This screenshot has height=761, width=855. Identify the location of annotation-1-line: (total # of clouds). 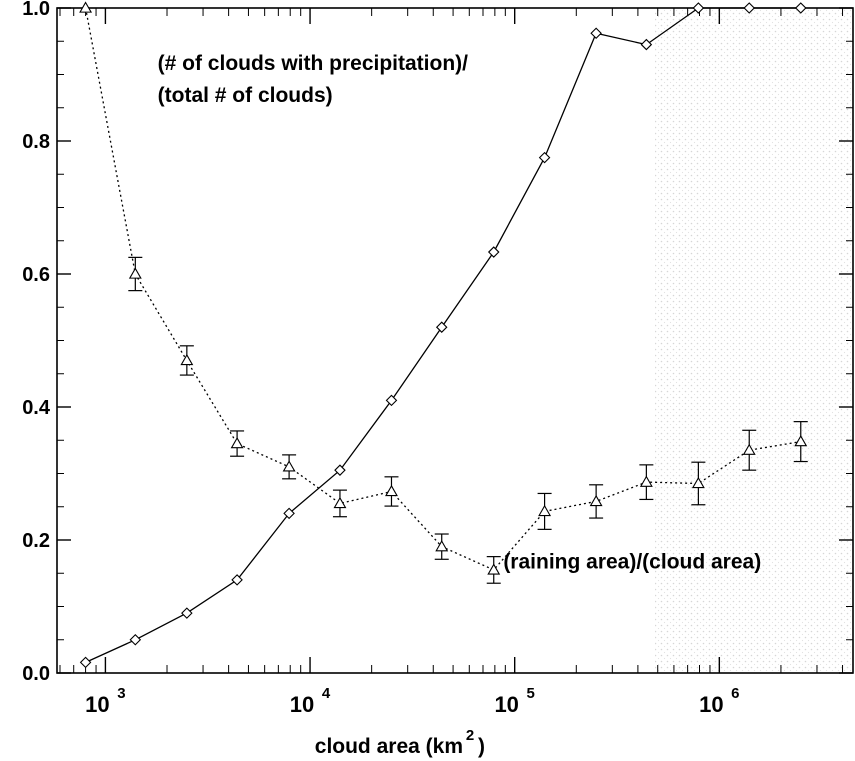
(245, 95).